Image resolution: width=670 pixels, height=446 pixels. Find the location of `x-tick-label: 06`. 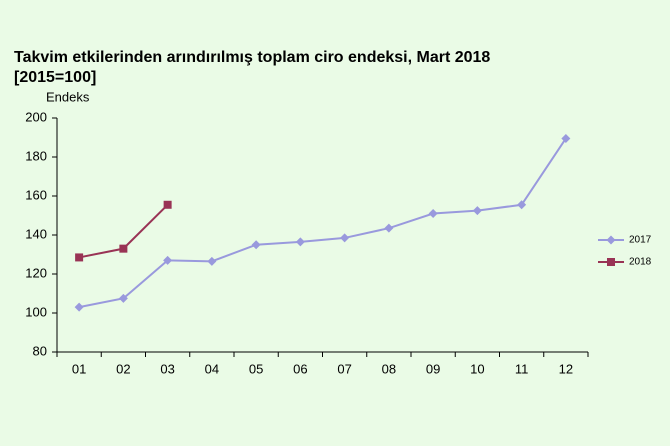

x-tick-label: 06 is located at coordinates (300, 368).